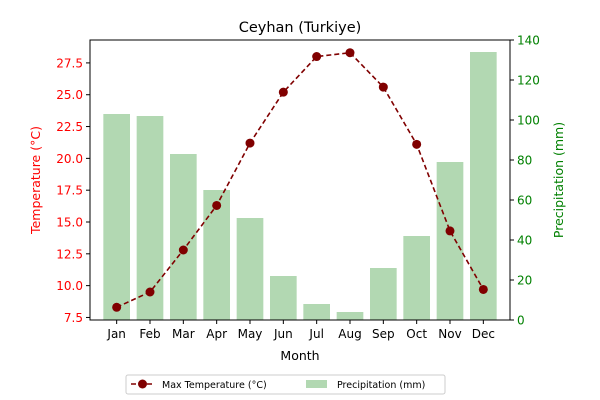  What do you see at coordinates (558, 180) in the screenshot?
I see `right-axis-label: Precipitation (mm)` at bounding box center [558, 180].